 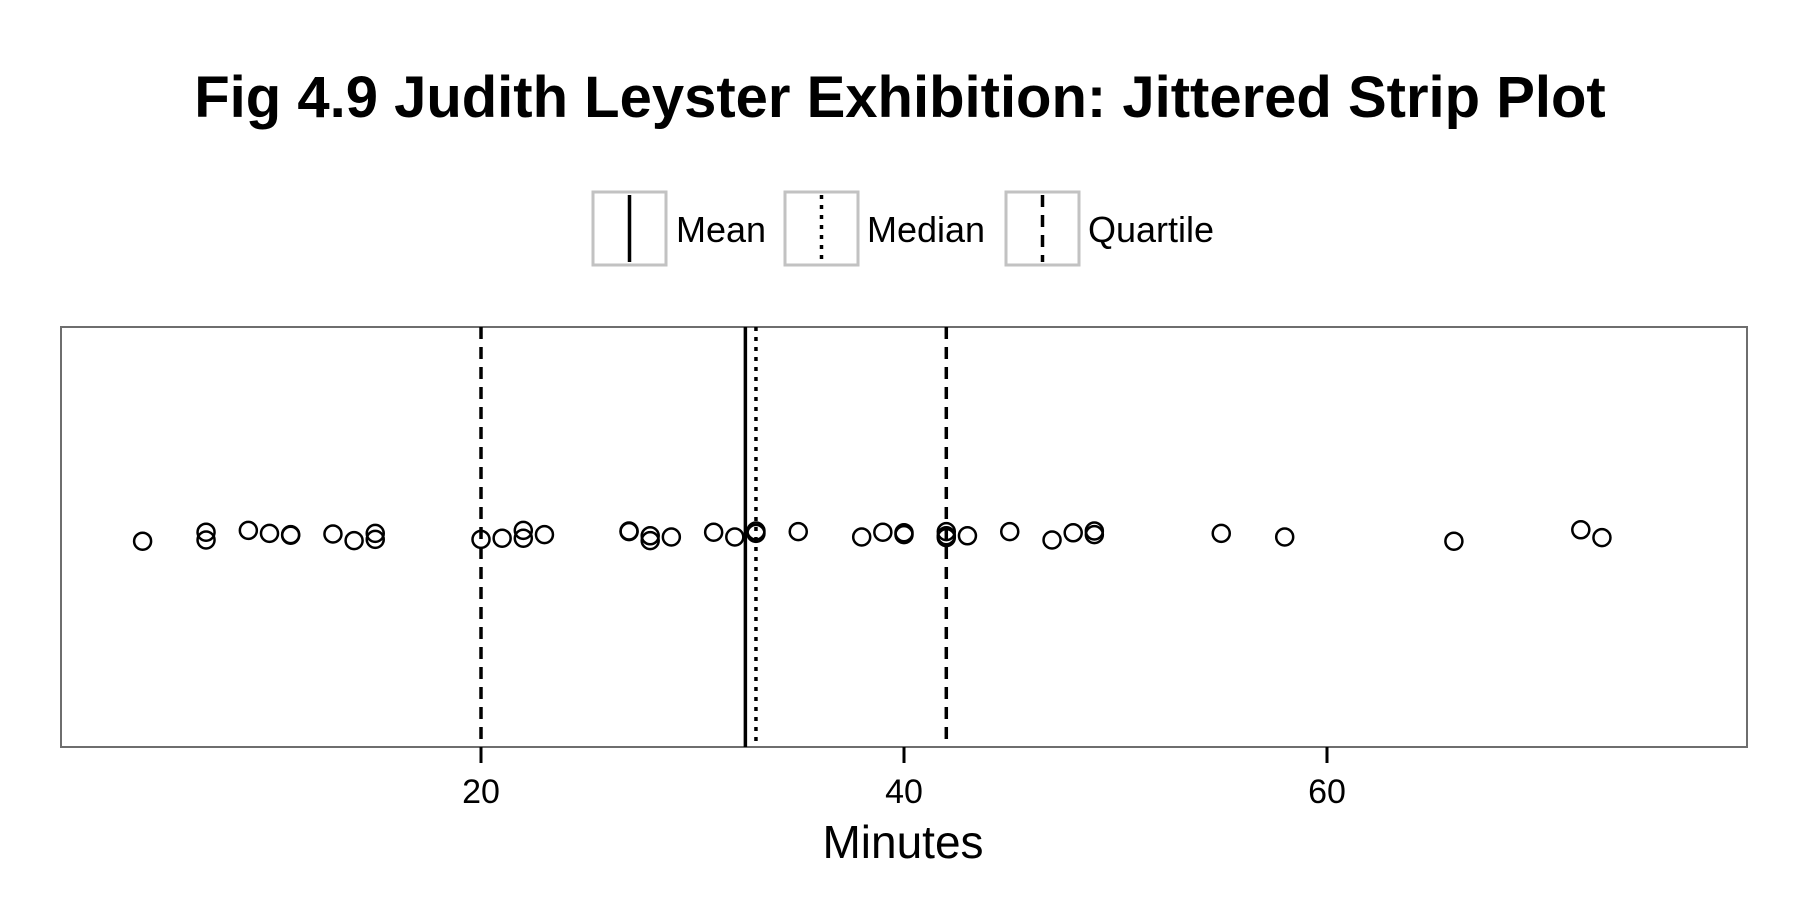 I want to click on reference-lines, so click(x=714, y=537).